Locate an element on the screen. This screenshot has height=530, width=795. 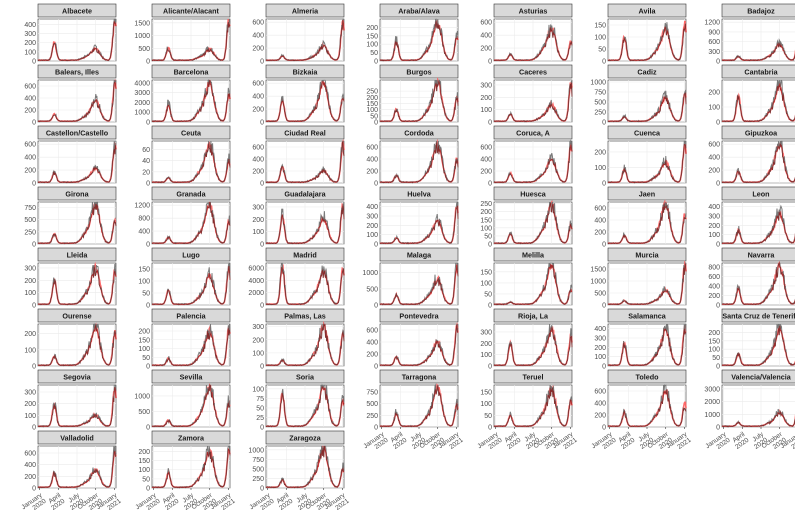
panel-jaen: Jaen 0 200 400 600 is located at coordinates (640, 217).